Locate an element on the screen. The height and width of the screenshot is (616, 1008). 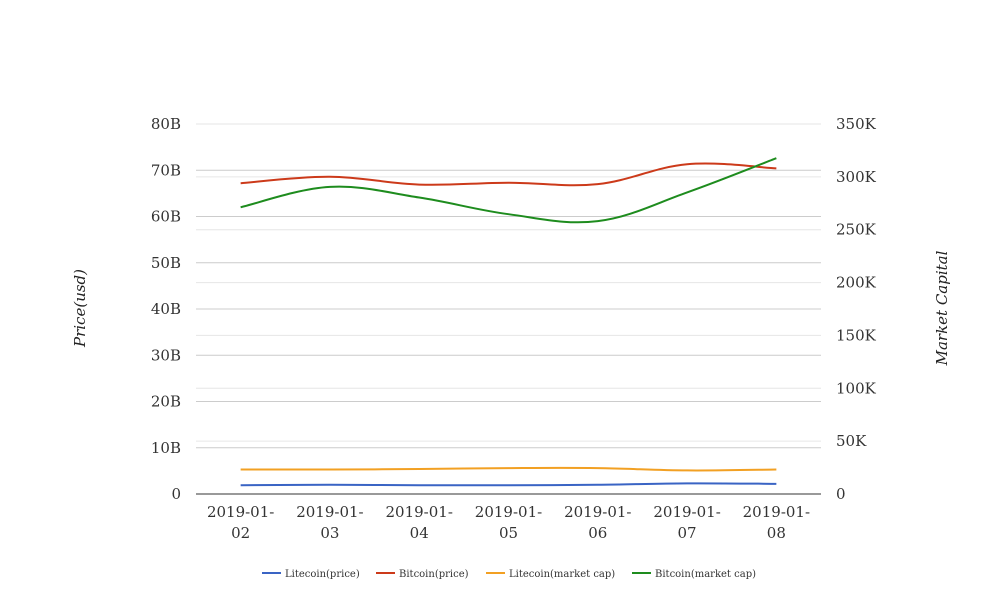
y-right-tick-label: 350K is located at coordinates (856, 124).